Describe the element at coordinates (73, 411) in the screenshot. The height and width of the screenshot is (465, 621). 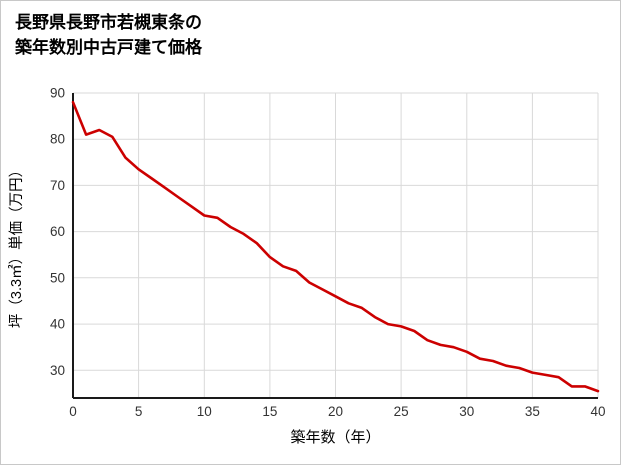
I see `svg-text: 0` at that location.